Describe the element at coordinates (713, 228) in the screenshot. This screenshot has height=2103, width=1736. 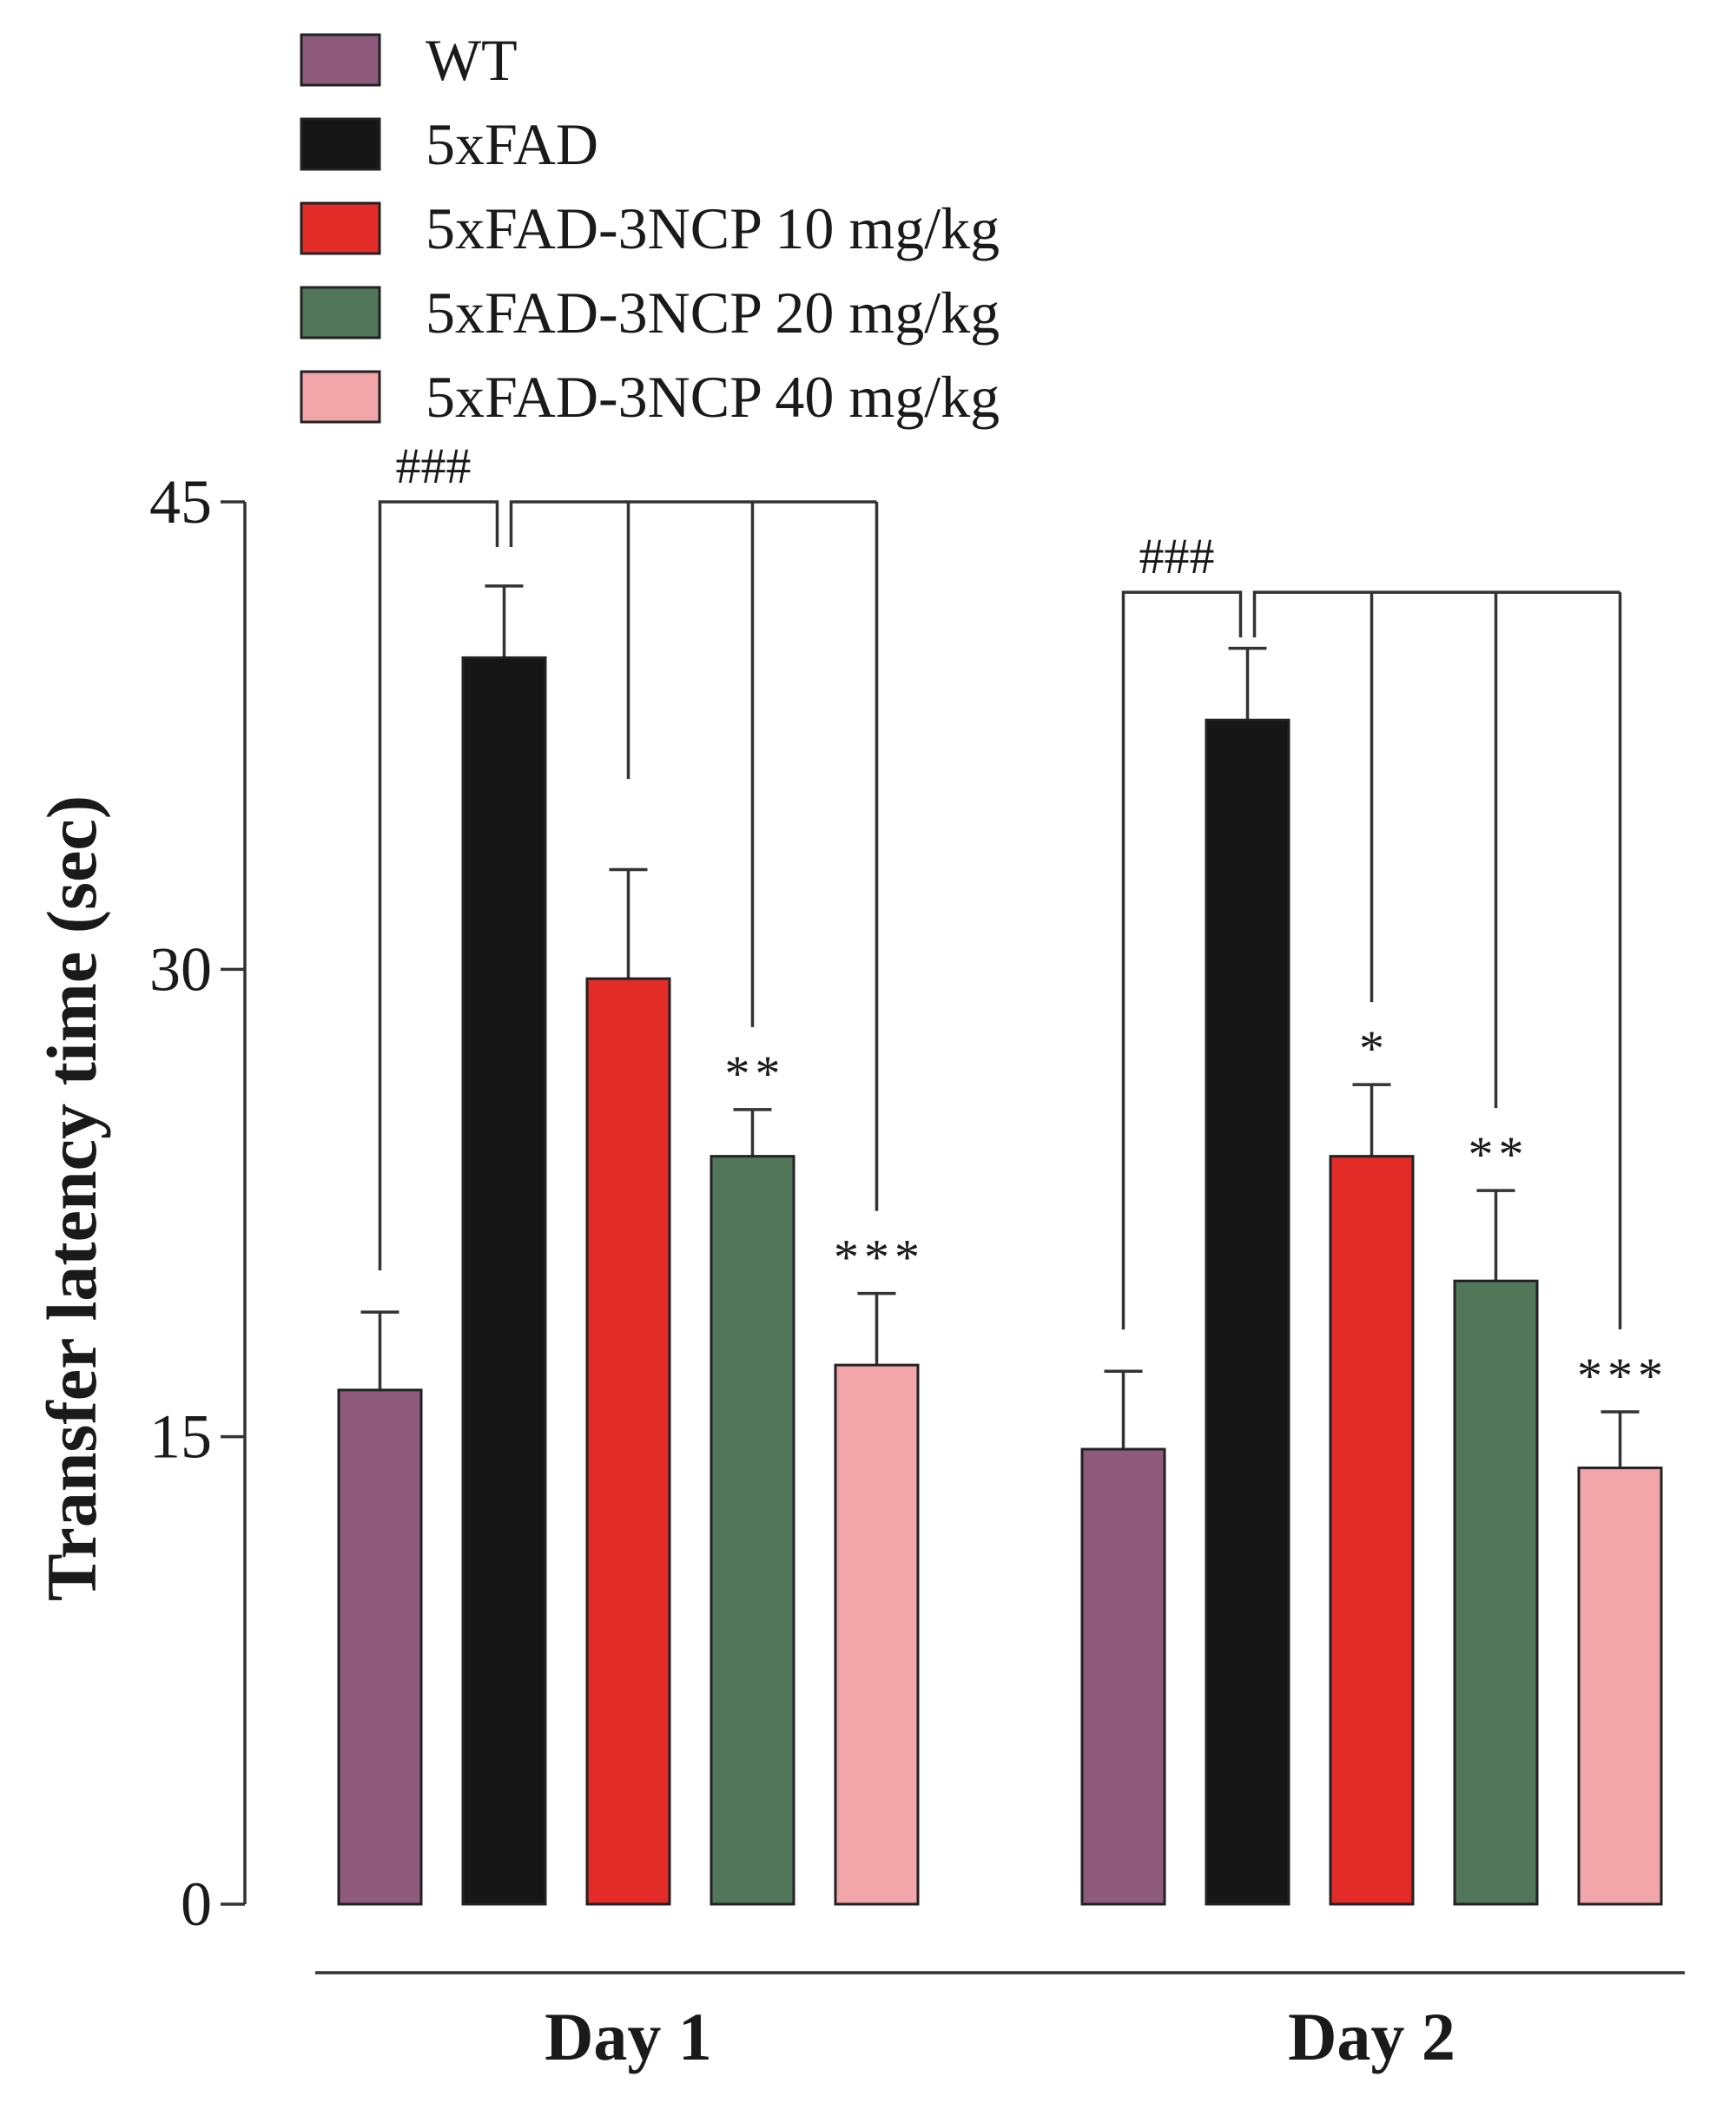
I see `legend-label-2: 5xFAD-3NCP 10 mg/kg` at that location.